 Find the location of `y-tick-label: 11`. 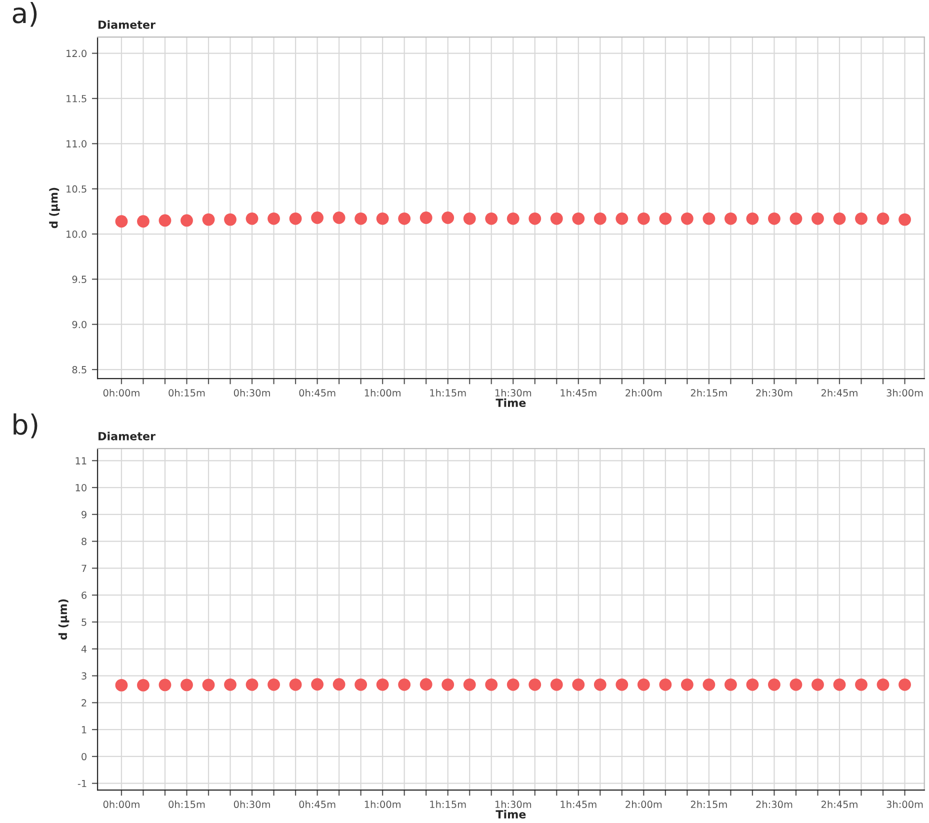

y-tick-label: 11 is located at coordinates (81, 460).